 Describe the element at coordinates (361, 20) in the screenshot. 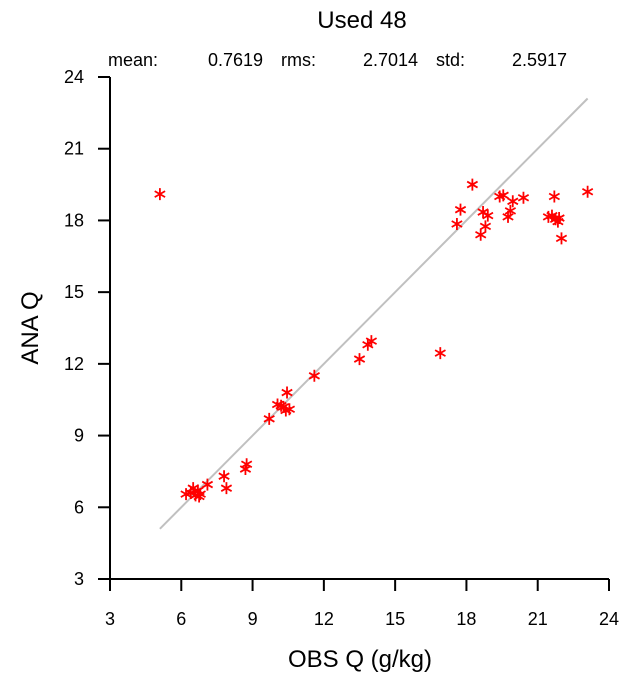

I see `chart-title: Used 48` at that location.